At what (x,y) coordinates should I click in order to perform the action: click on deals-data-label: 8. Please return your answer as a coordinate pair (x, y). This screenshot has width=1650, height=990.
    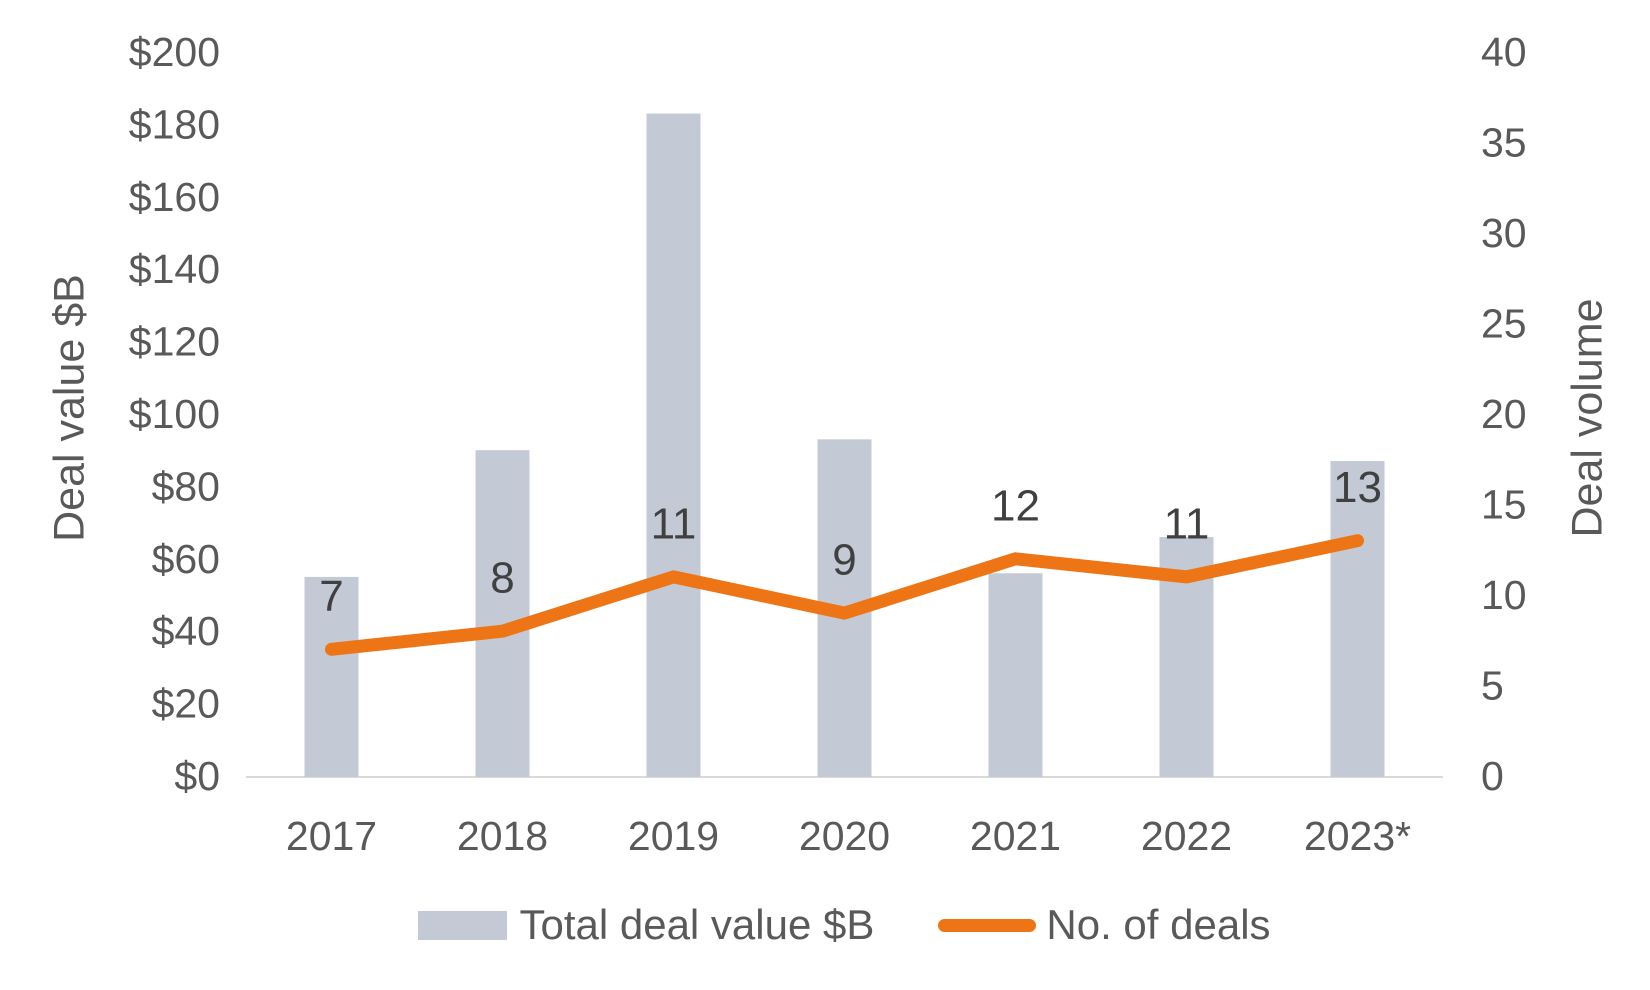
    Looking at the image, I should click on (502, 578).